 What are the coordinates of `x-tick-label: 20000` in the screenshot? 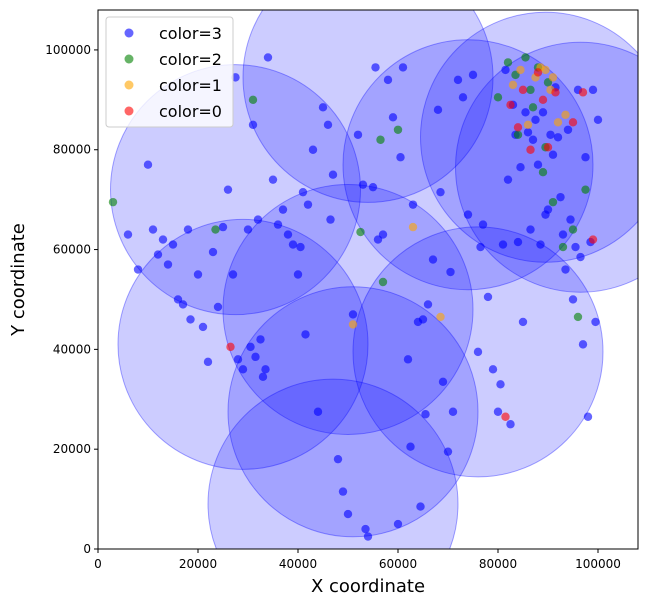 It's located at (198, 564).